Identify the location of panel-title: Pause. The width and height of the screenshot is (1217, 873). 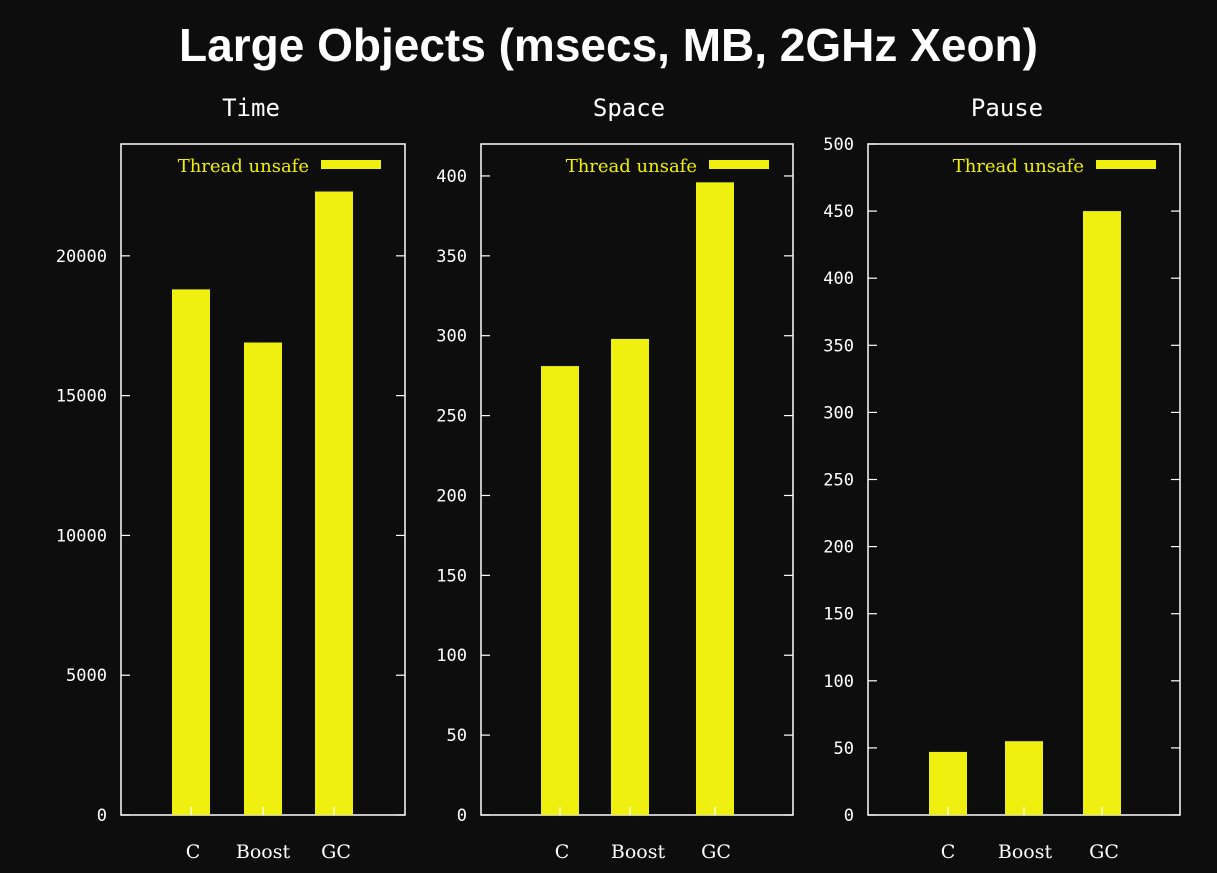
(1007, 108).